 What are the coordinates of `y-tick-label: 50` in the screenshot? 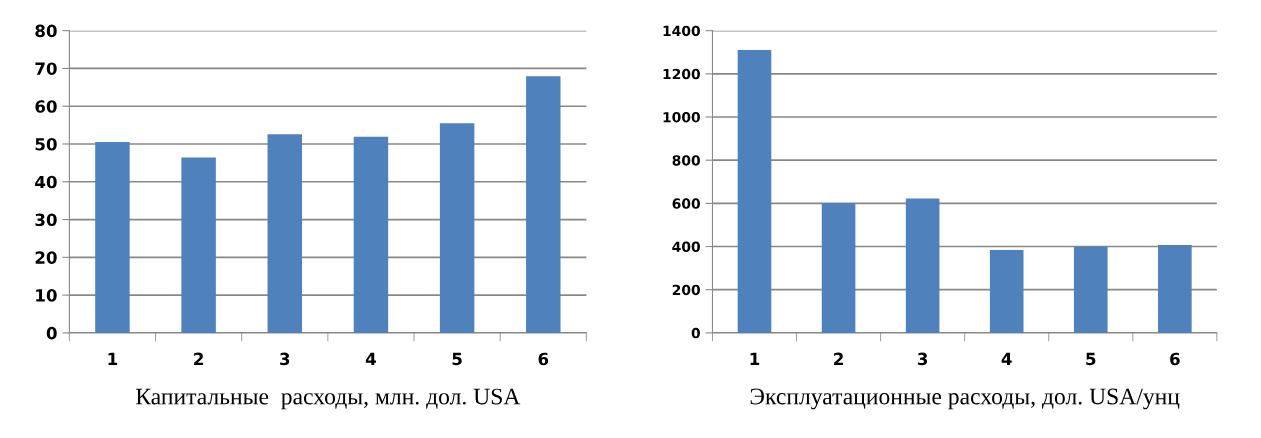 It's located at (46, 144).